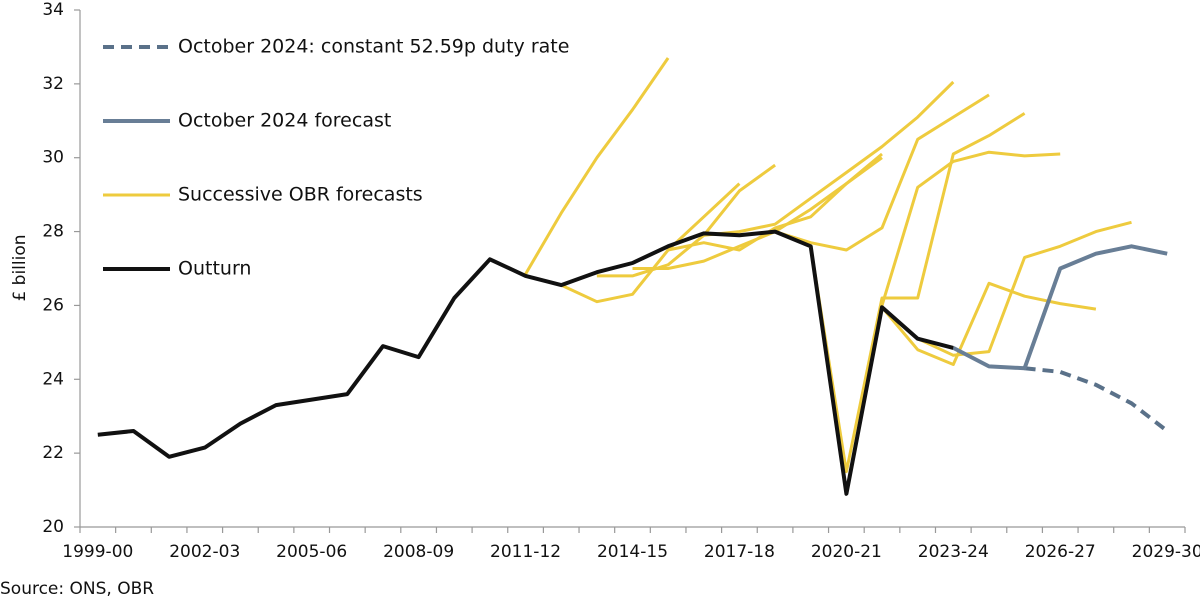 This screenshot has width=1200, height=605. Describe the element at coordinates (632, 552) in the screenshot. I see `x-tick-label: 2014-15` at that location.